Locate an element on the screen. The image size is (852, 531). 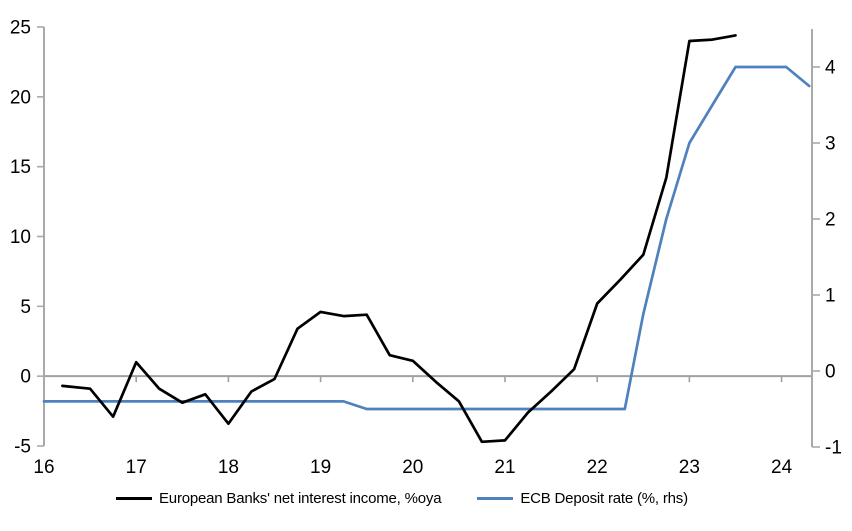
x-axis-tick-label: 22 is located at coordinates (597, 467).